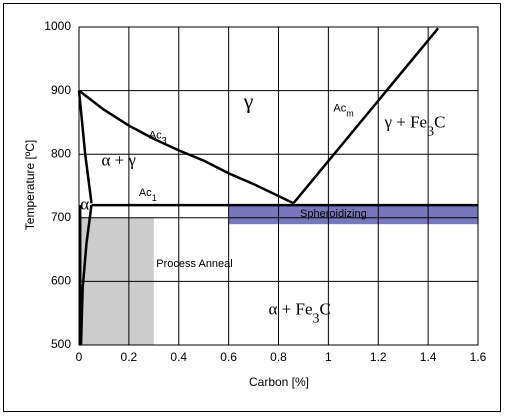 This screenshot has width=506, height=417. Describe the element at coordinates (178, 357) in the screenshot. I see `x-tick-label: 0.4` at that location.